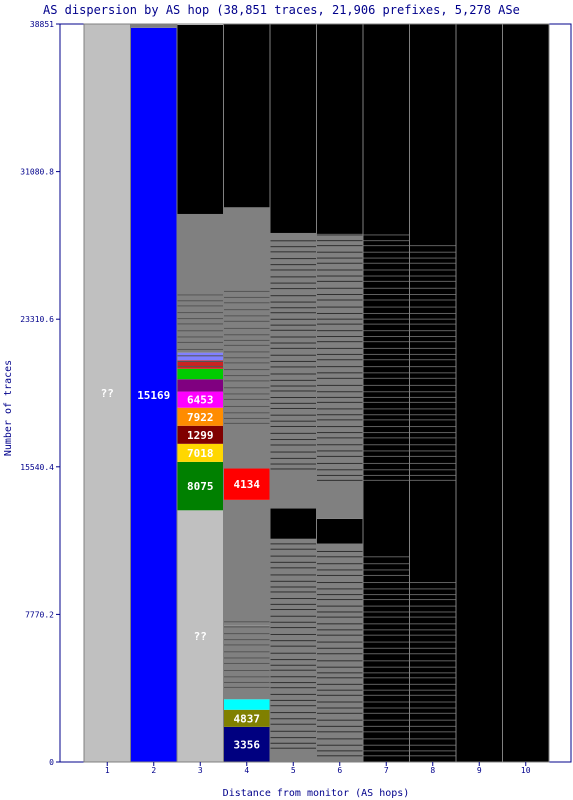  Describe the element at coordinates (37, 319) in the screenshot. I see `y-tick-label-2: 23310.6` at that location.